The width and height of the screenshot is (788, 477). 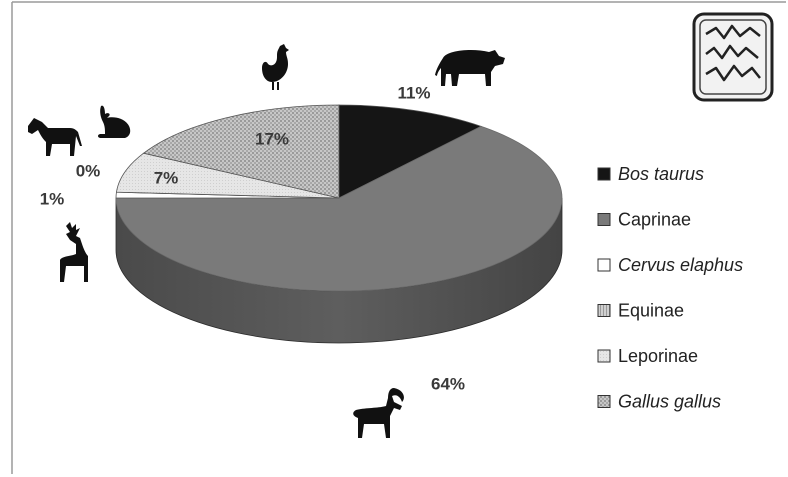 What do you see at coordinates (604, 265) in the screenshot?
I see `legend-swatch-cervus-elaphus` at bounding box center [604, 265].